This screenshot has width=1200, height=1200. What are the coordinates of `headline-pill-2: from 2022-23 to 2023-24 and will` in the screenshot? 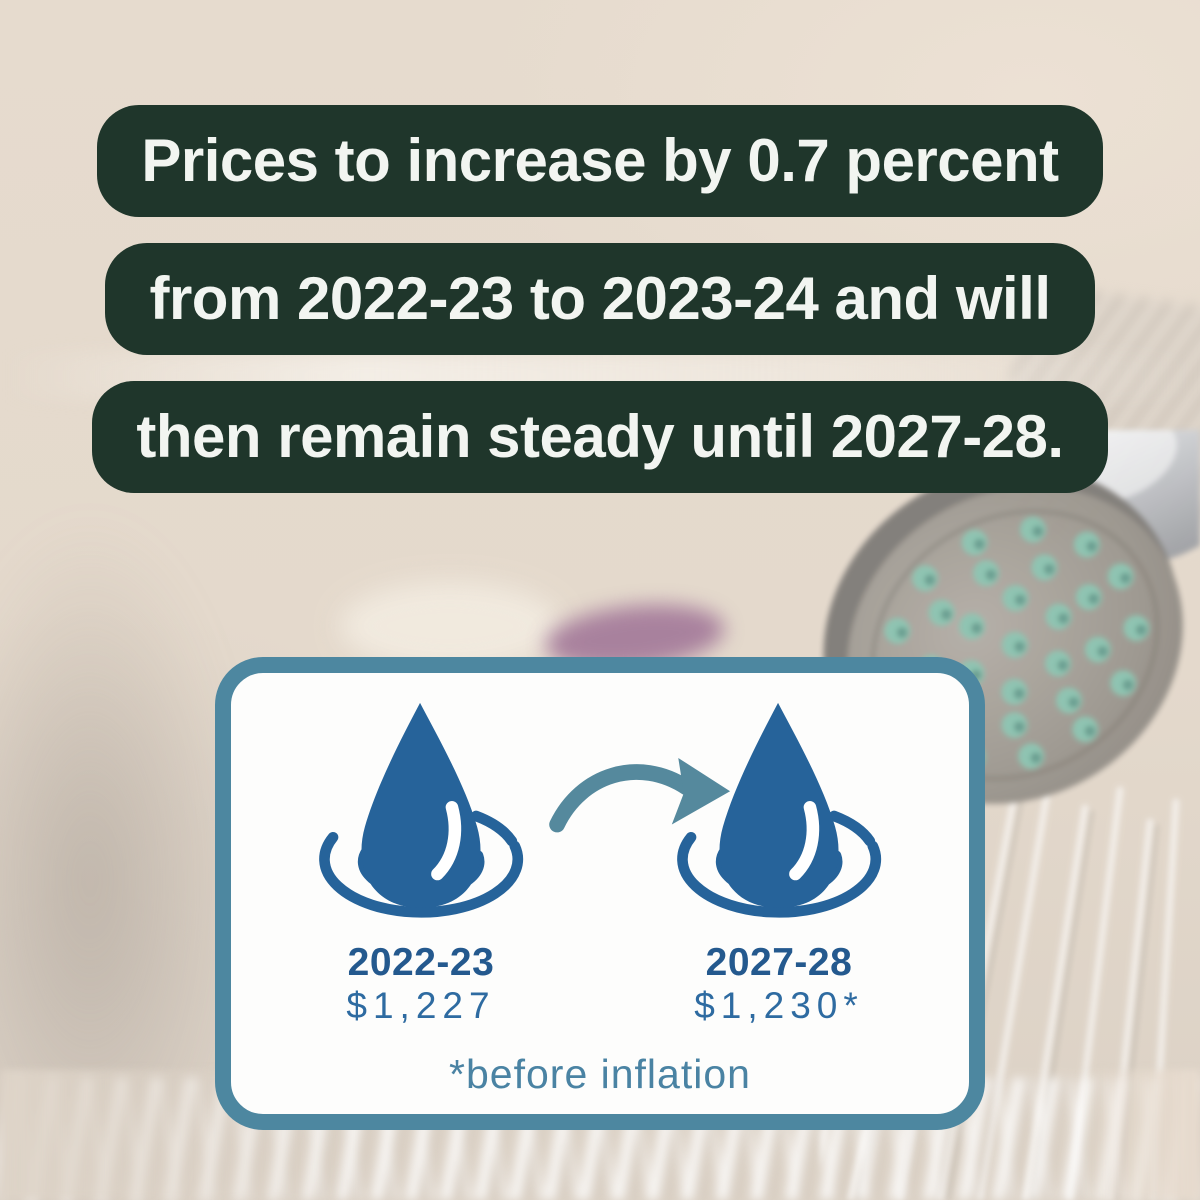 It's located at (600, 299).